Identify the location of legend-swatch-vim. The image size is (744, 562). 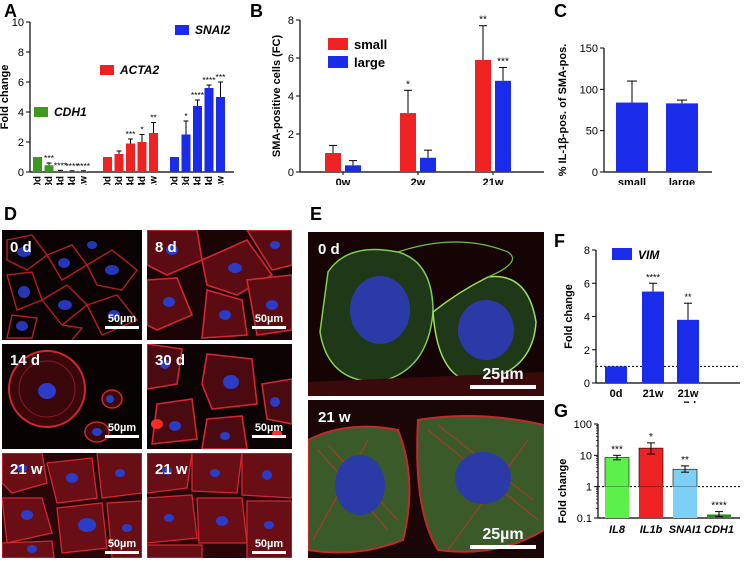
(622, 254).